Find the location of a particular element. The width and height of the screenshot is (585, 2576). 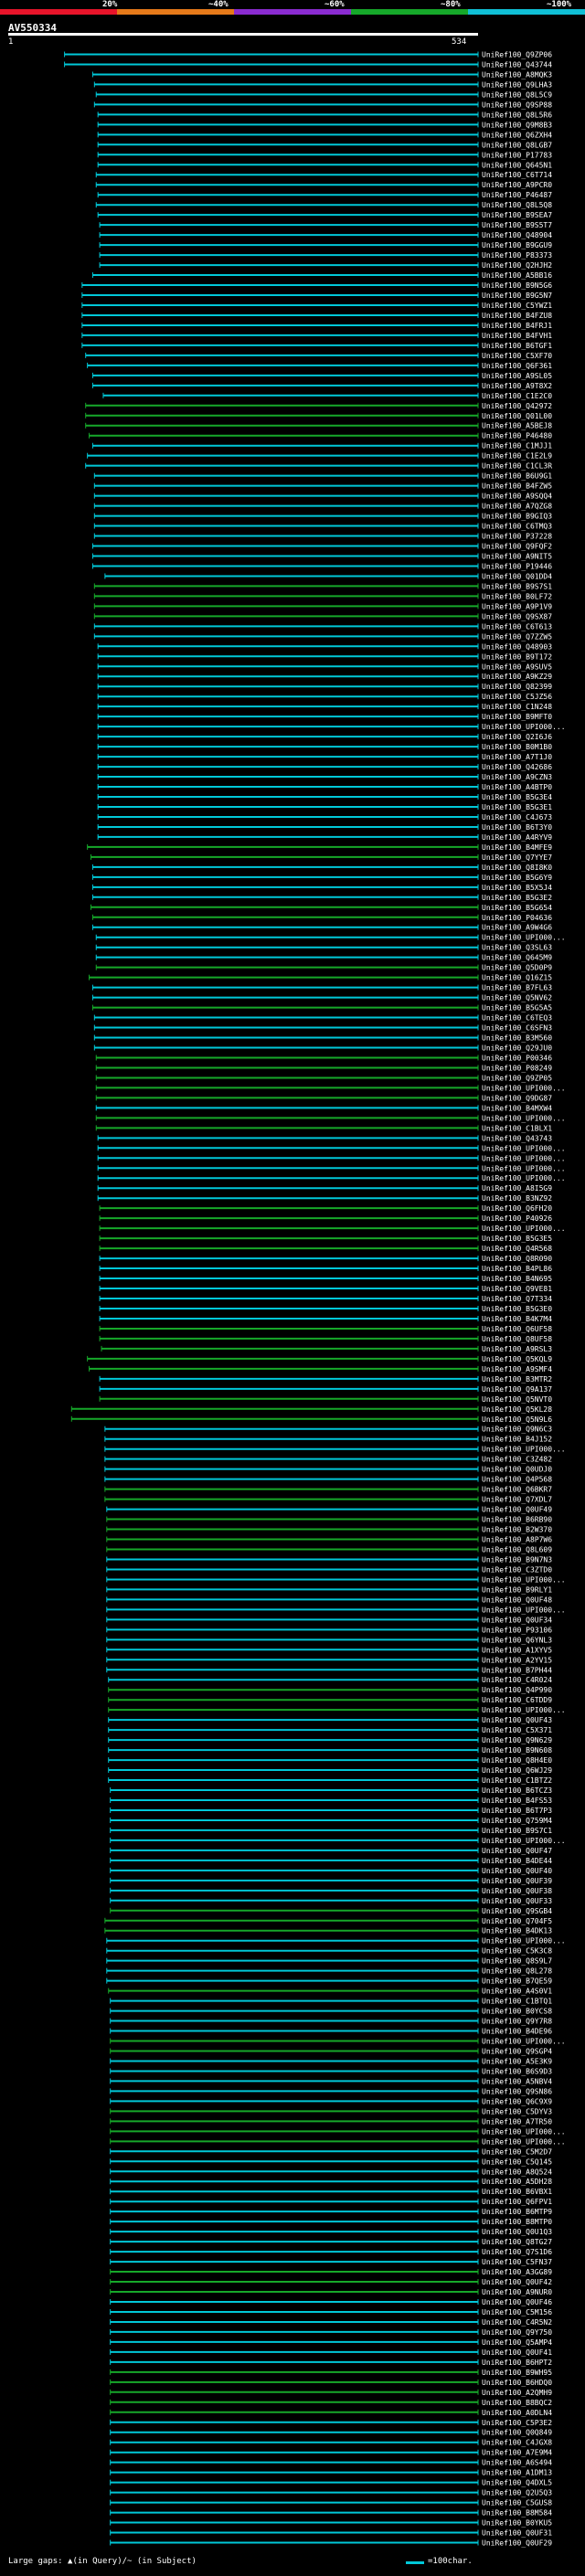

hit-row: UniRef100_A7E9M4 is located at coordinates (331, 2453).